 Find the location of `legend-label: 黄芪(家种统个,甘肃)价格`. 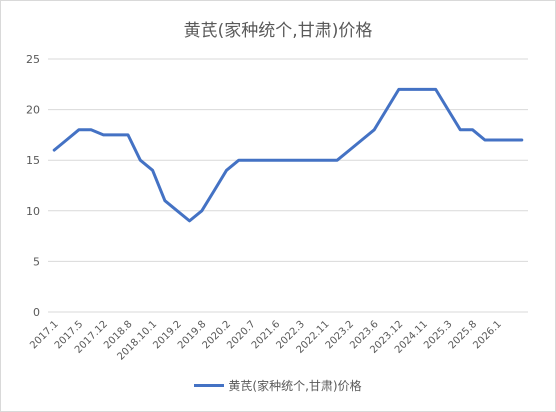

legend-label: 黄芪(家种统个,甘肃)价格 is located at coordinates (295, 386).